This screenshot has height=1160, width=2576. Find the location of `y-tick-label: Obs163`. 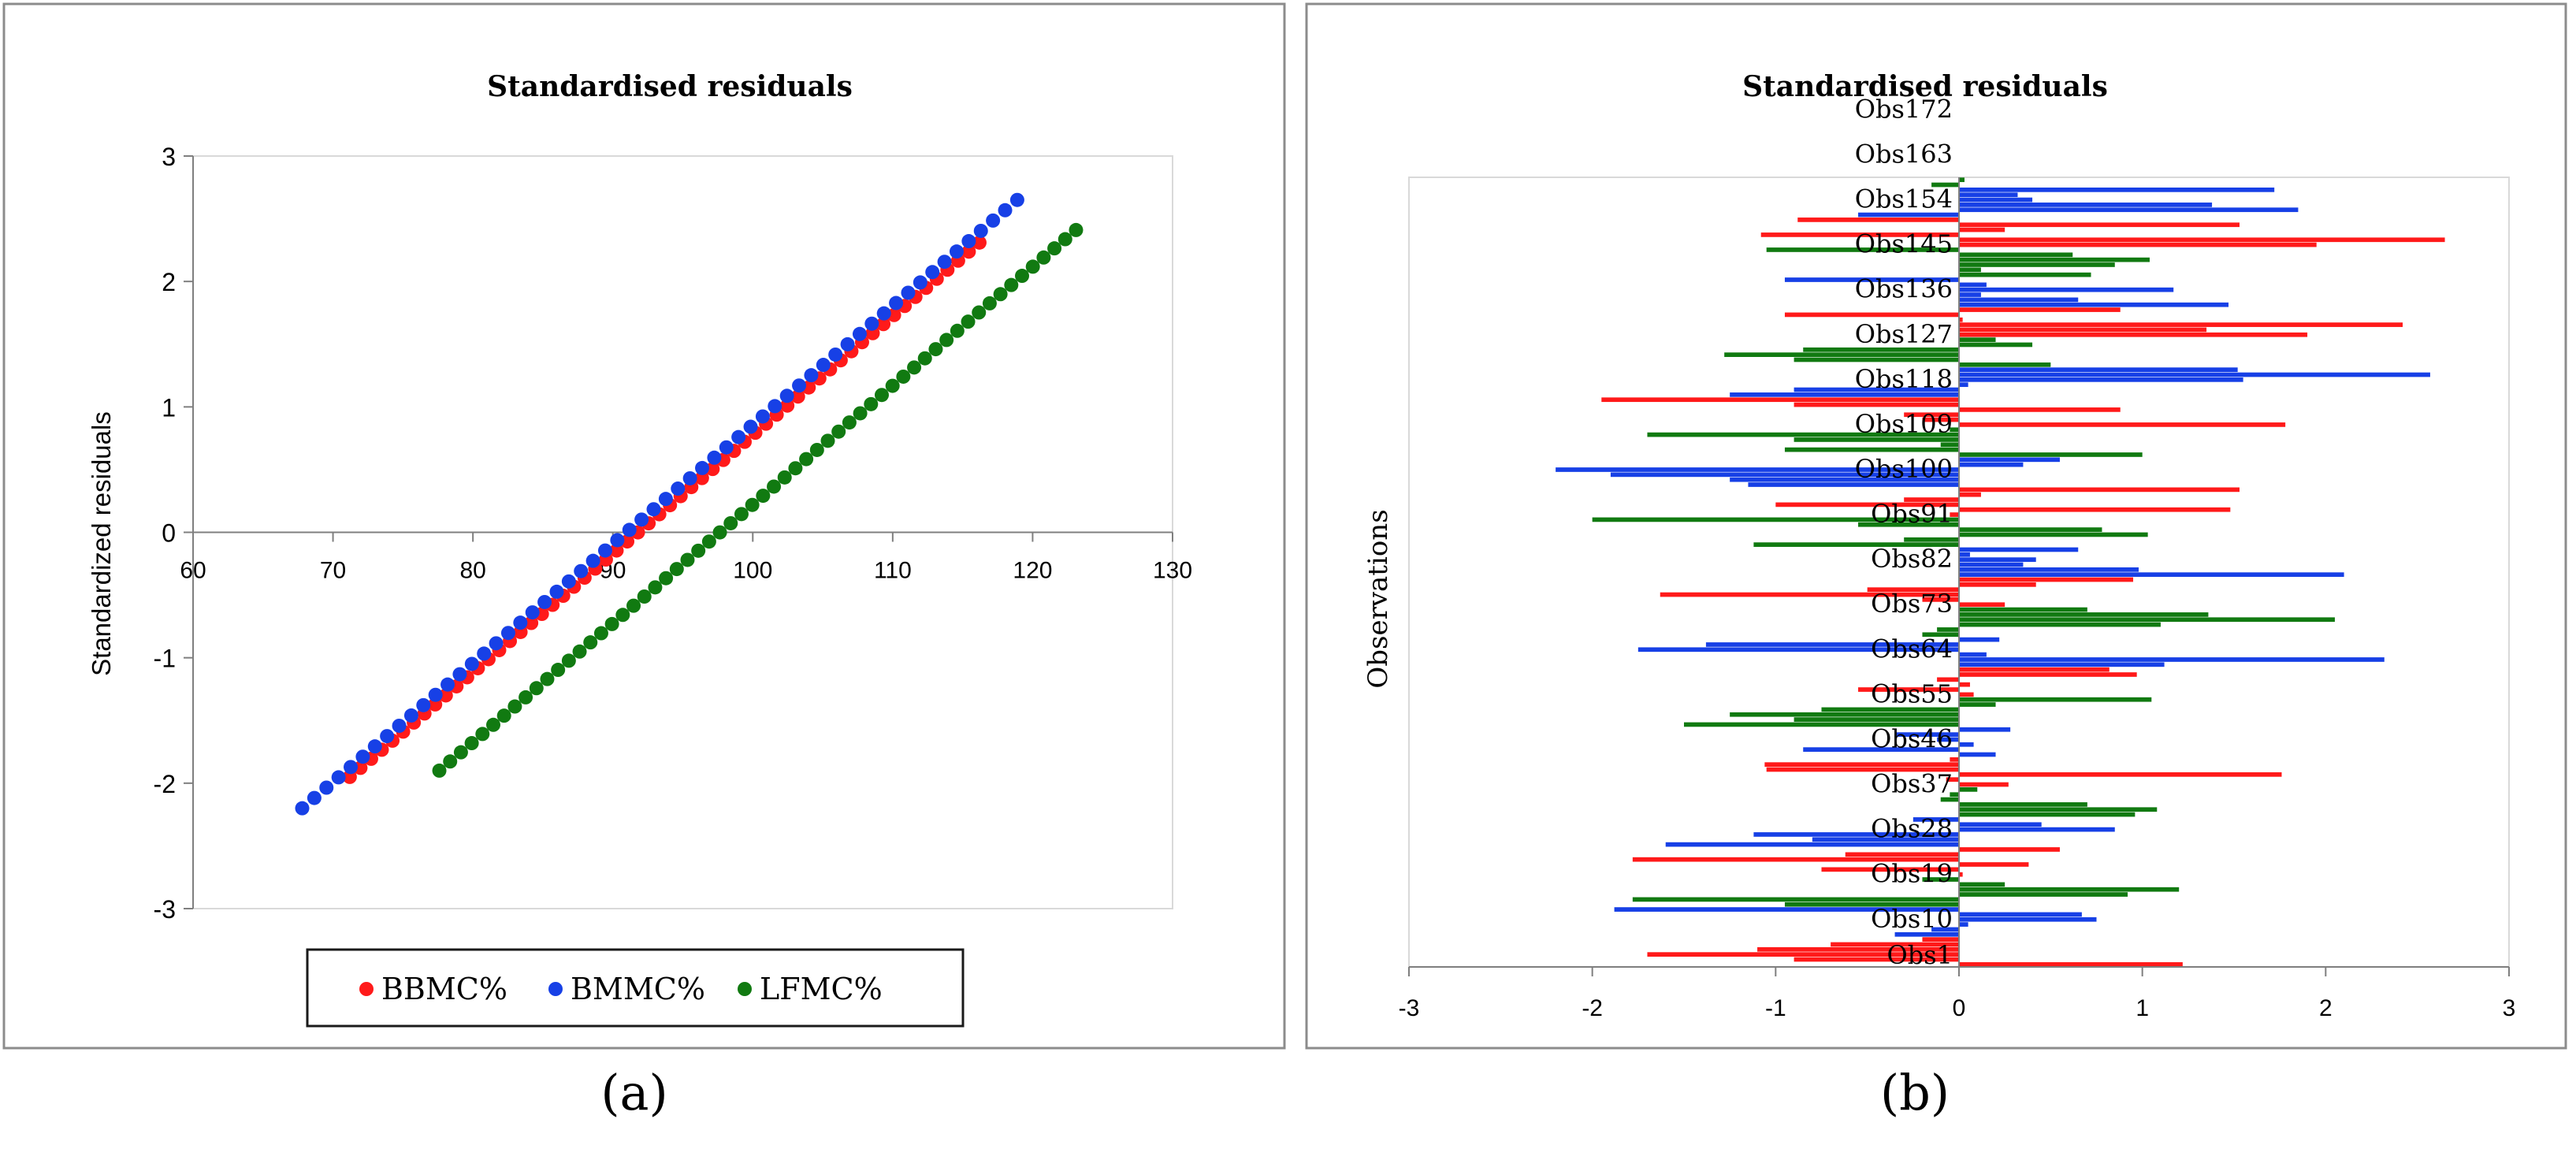

y-tick-label: Obs163 is located at coordinates (1904, 154).